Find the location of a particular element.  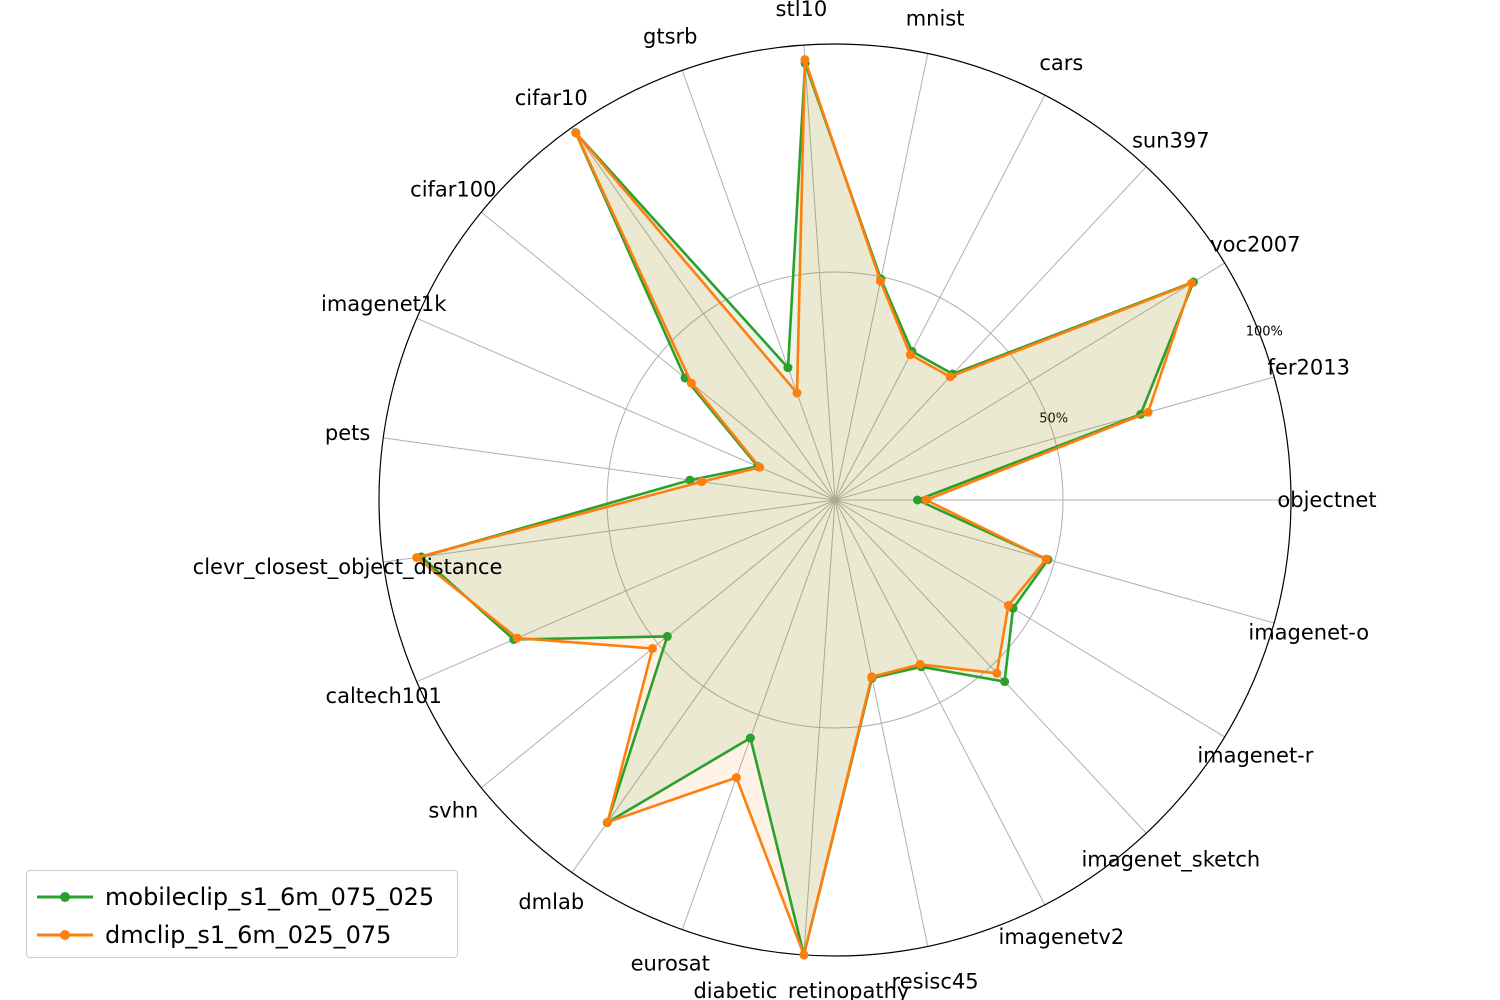

axis-label: imagenetv2 is located at coordinates (1062, 937).